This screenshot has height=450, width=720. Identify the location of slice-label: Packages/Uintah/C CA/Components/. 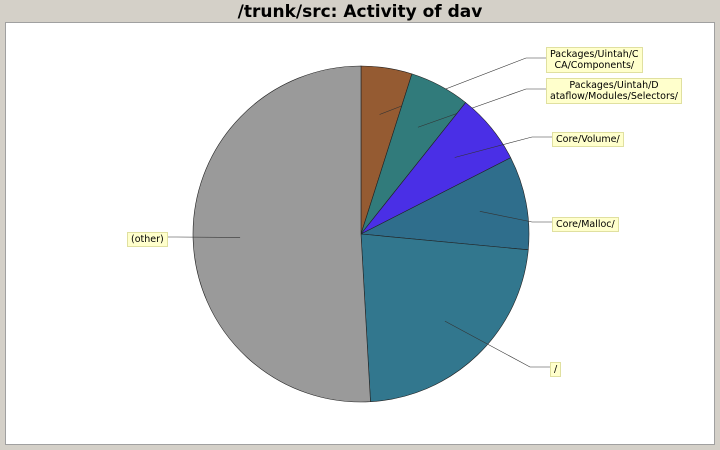
(594, 60).